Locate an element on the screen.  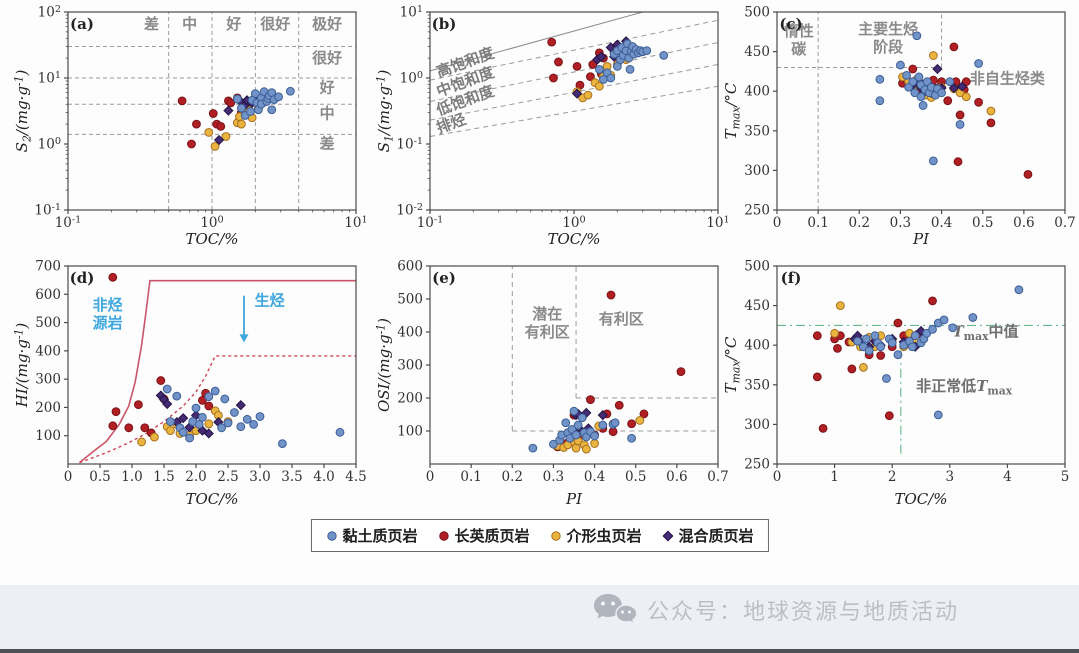
svg-text: 4 is located at coordinates (1007, 477).